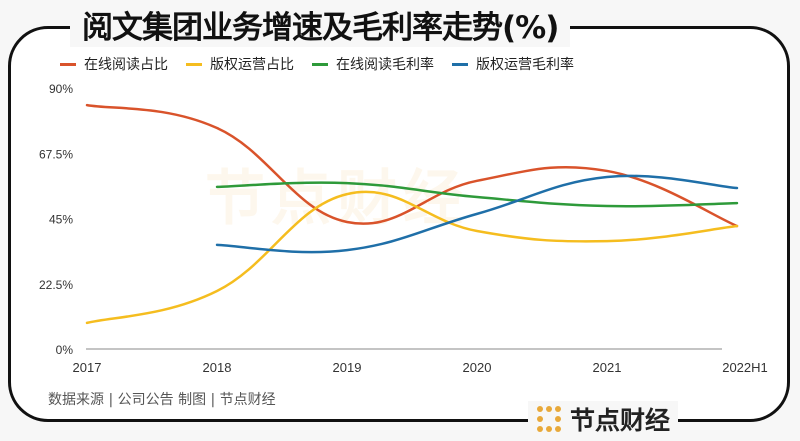 This screenshot has width=800, height=441. Describe the element at coordinates (61, 220) in the screenshot. I see `y-tick-label: 45%` at that location.